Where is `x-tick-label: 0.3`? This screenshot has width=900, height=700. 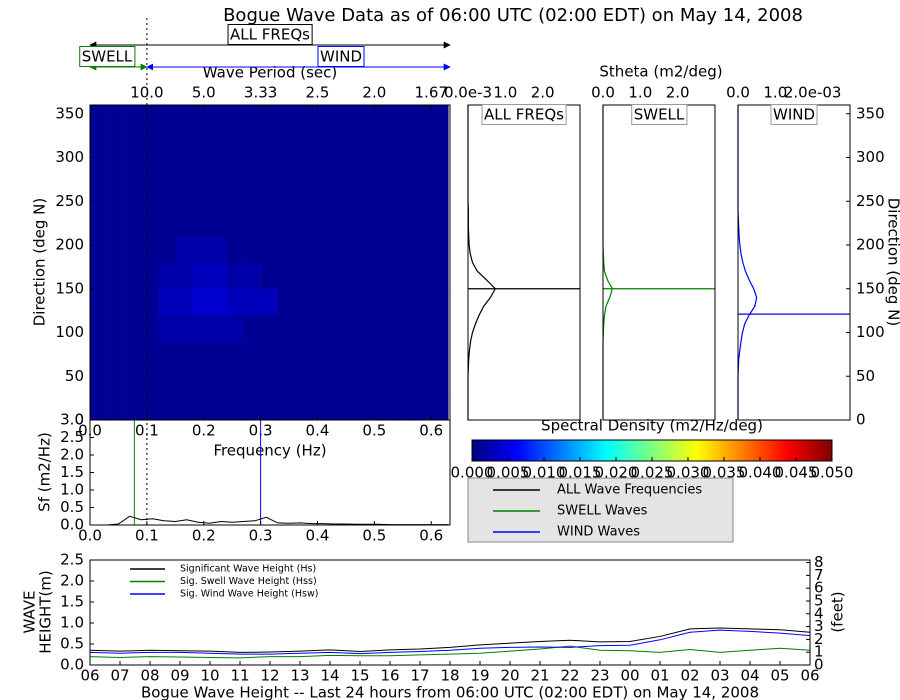
x-tick-label: 0.3 is located at coordinates (261, 536).